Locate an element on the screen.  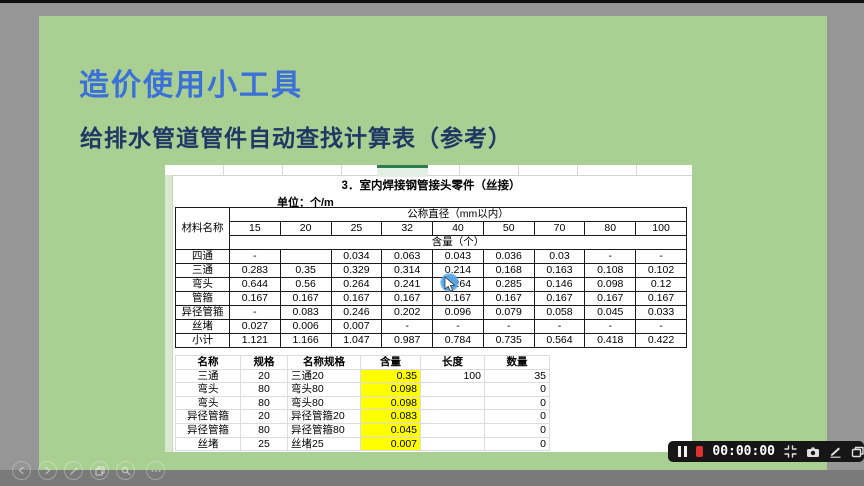
value-cell: 1.121 is located at coordinates (255, 340).